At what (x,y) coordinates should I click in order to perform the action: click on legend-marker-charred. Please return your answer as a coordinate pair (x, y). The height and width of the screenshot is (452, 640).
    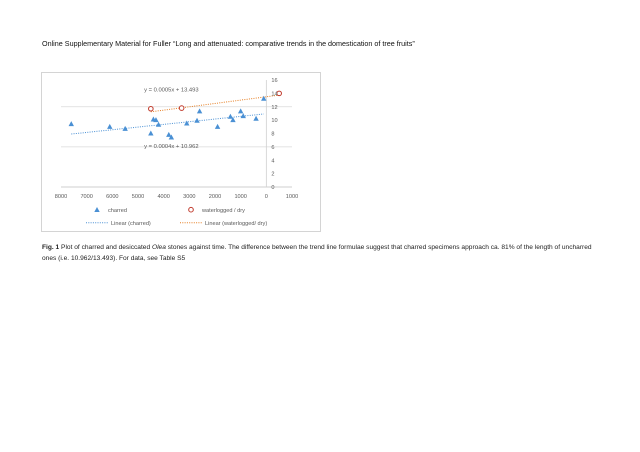
    Looking at the image, I should click on (97, 209).